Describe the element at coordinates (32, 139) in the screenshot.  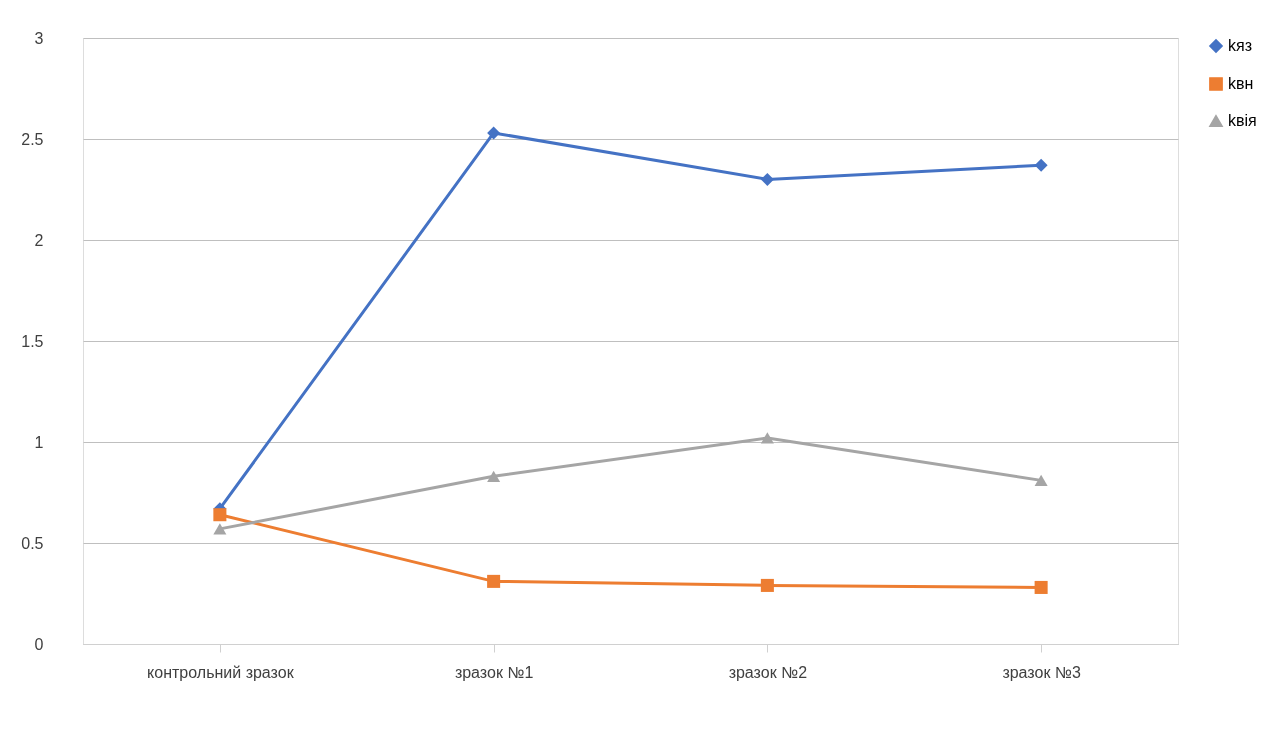
I see `y-tick-label: 2.5` at that location.